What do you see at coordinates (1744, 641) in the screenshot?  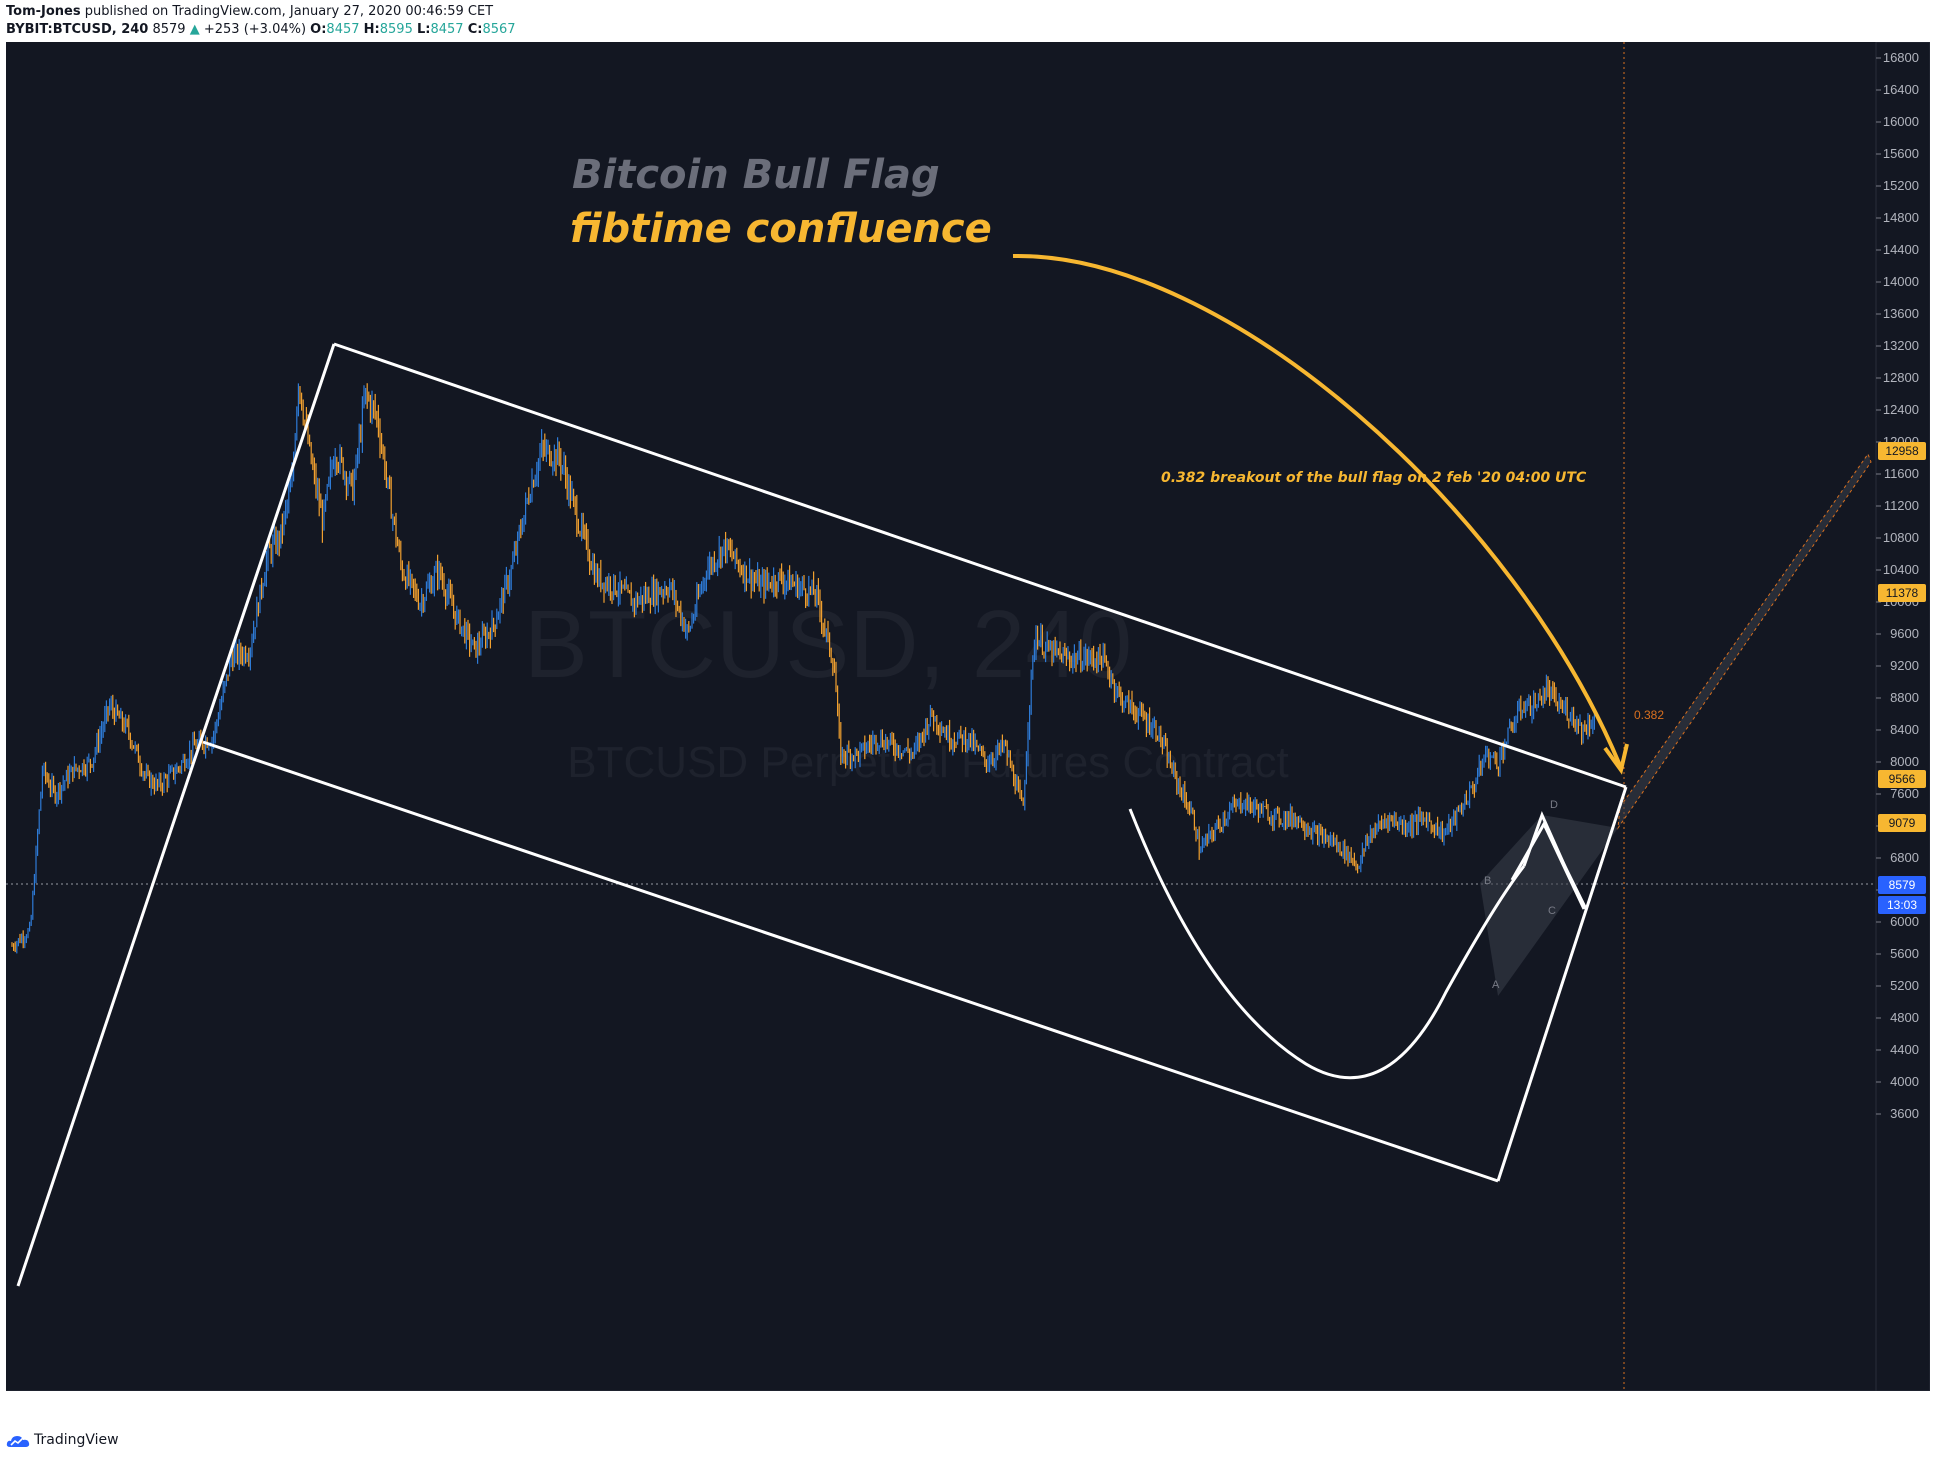 I see `flag-projection` at bounding box center [1744, 641].